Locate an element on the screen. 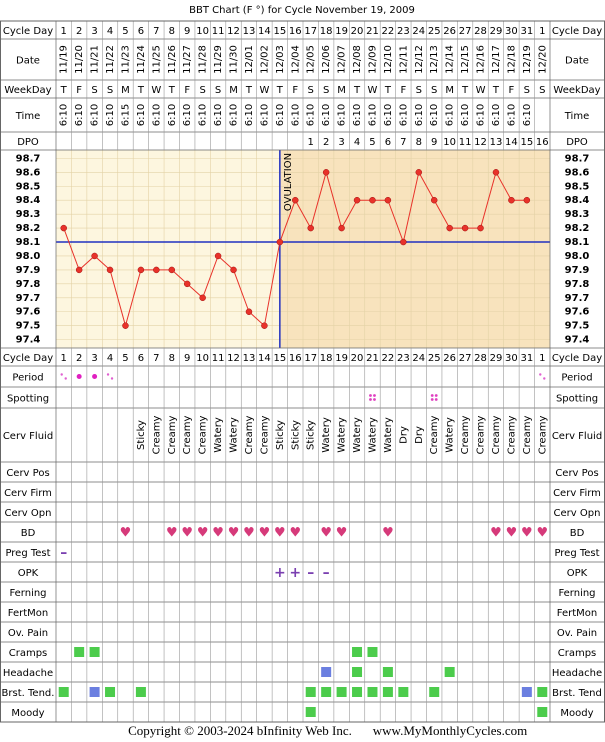 Image resolution: width=605 pixels, height=742 pixels. row-label: DPO is located at coordinates (28, 142).